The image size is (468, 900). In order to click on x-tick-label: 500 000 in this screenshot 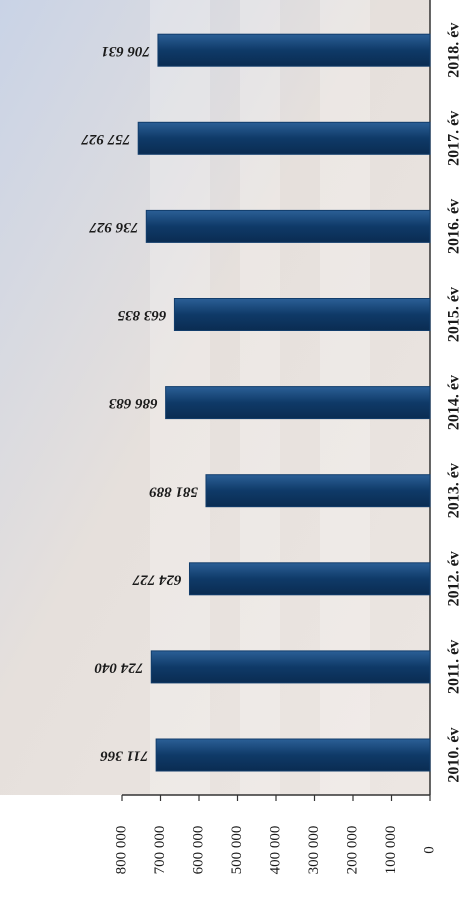, I will do `click(237, 850)`.